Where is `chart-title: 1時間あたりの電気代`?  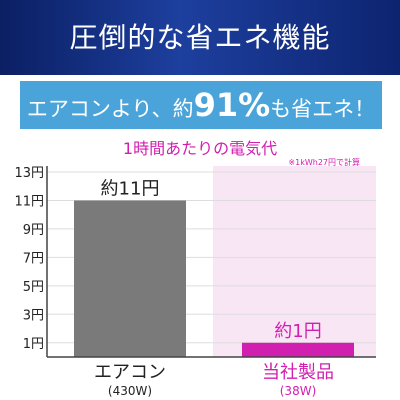
chart-title: 1時間あたりの電気代 is located at coordinates (200, 148).